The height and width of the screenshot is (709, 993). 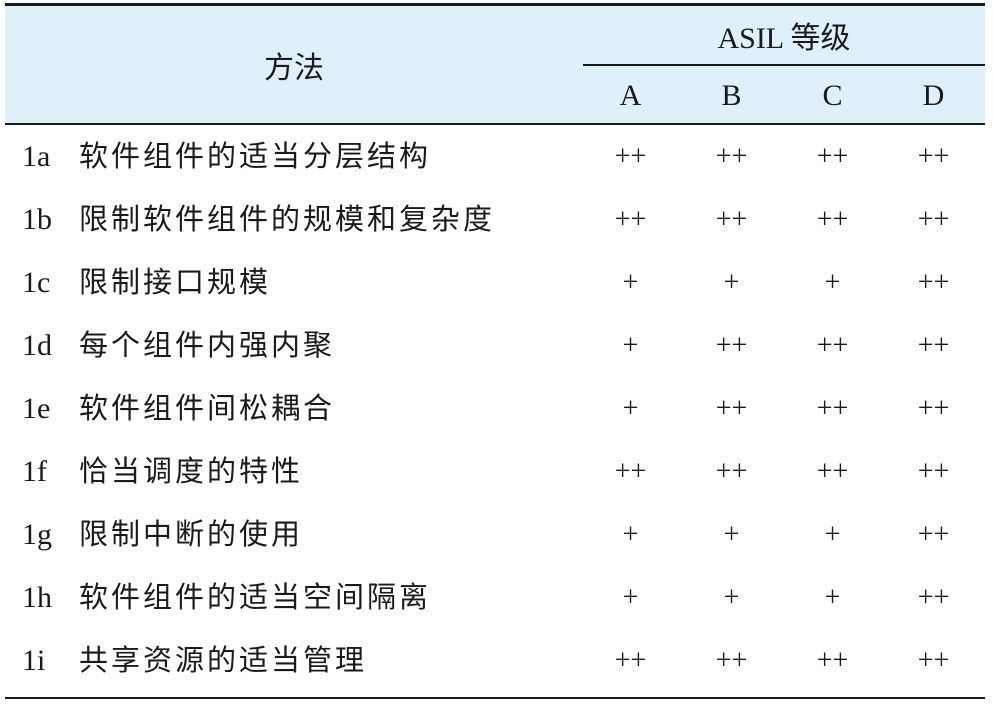 What do you see at coordinates (495, 345) in the screenshot?
I see `table-row: 1d 每个组件内强内聚 + ++ ++ ++` at bounding box center [495, 345].